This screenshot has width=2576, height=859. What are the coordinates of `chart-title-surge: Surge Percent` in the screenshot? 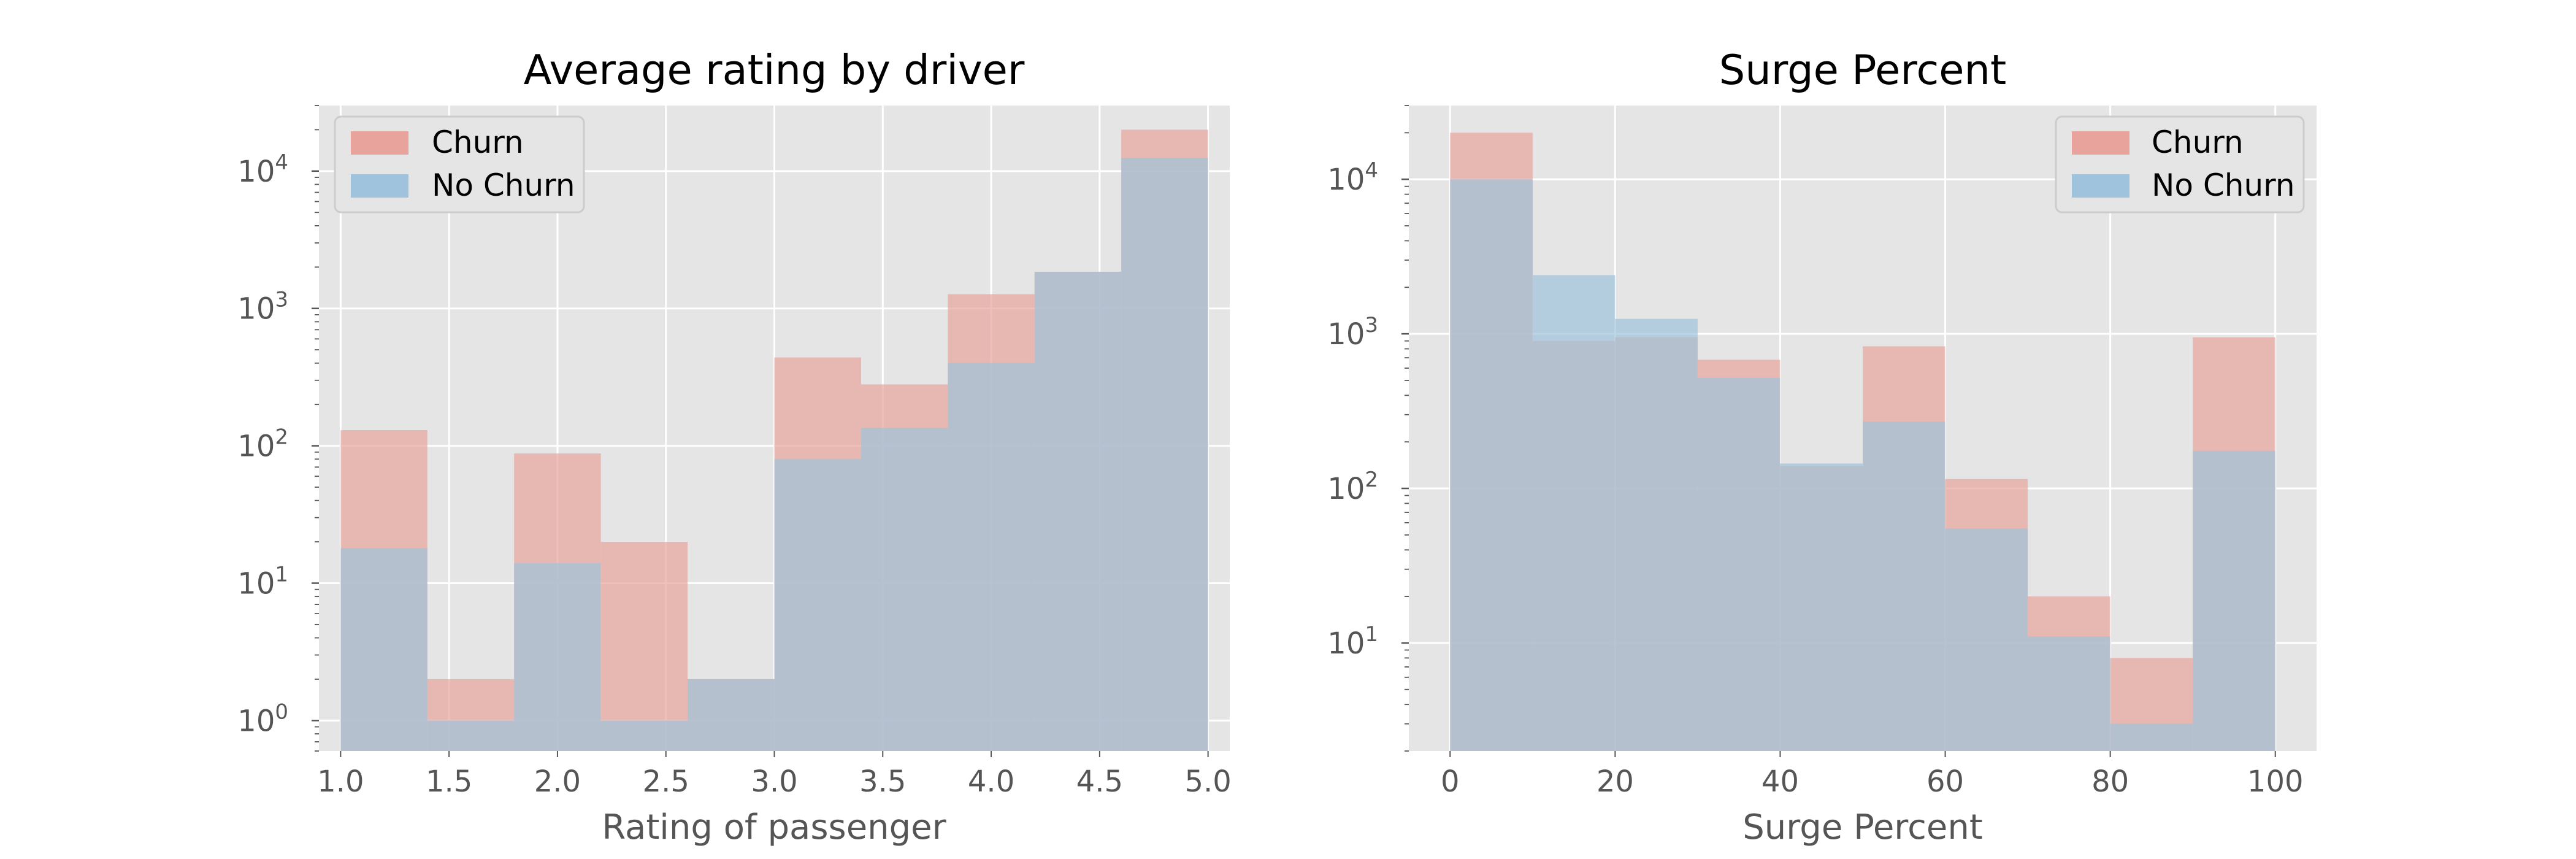 It's located at (1863, 70).